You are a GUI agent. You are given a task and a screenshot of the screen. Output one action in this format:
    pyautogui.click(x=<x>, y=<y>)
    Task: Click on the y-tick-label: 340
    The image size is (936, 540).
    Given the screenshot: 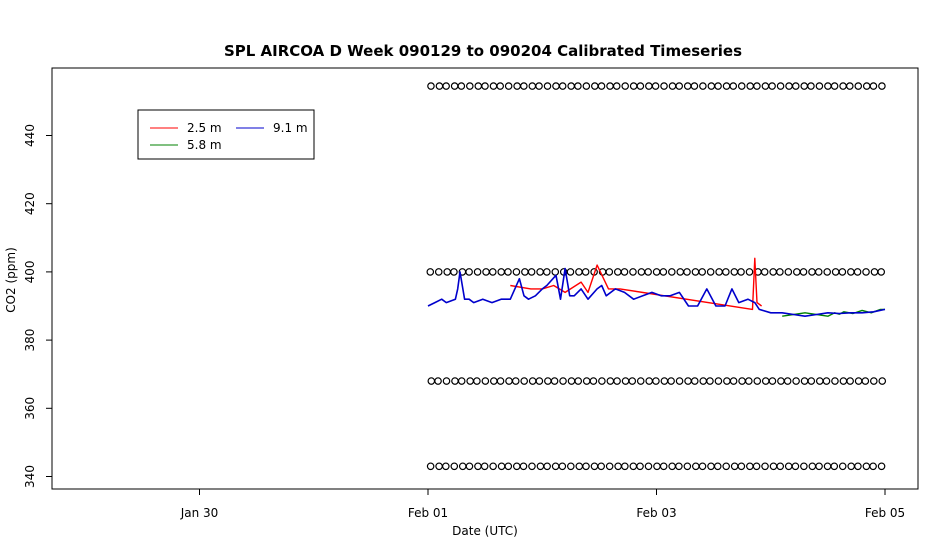 What is the action you would take?
    pyautogui.click(x=30, y=476)
    